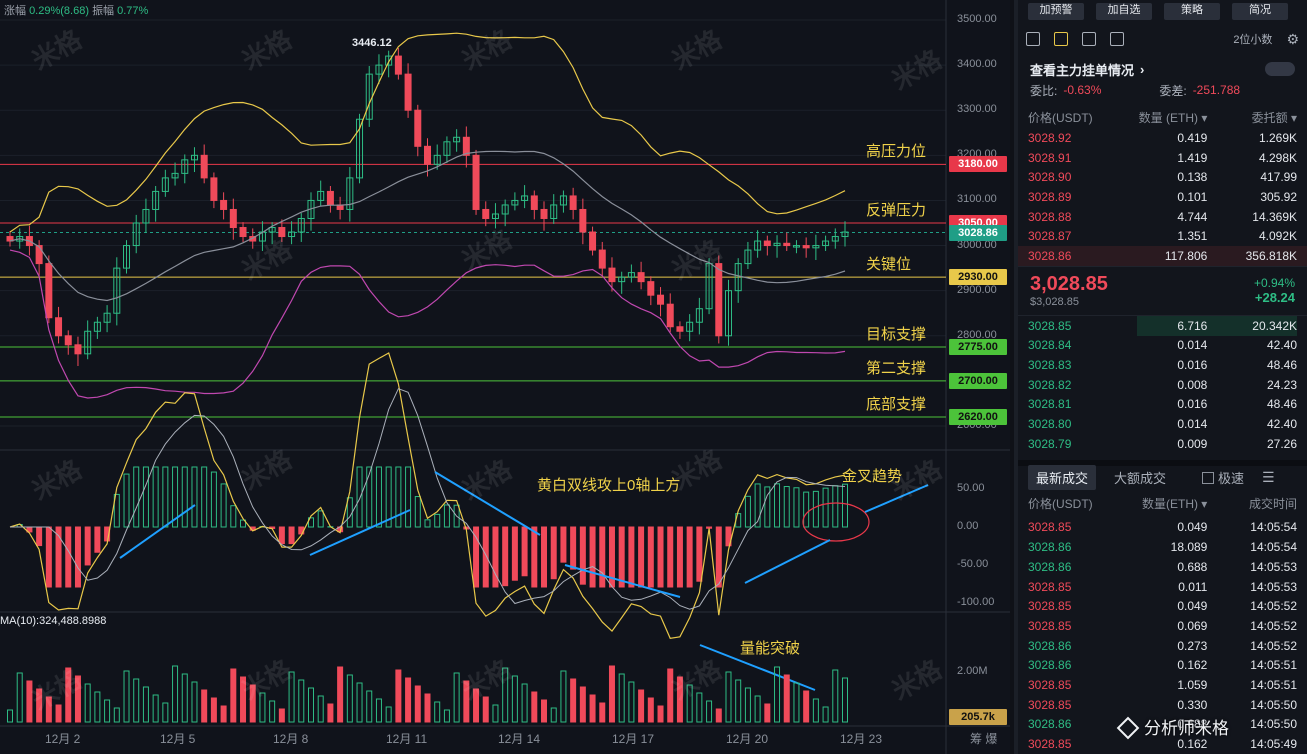 The width and height of the screenshot is (1307, 754). I want to click on ob-header-amount: 委托额 ▾, so click(1274, 117).